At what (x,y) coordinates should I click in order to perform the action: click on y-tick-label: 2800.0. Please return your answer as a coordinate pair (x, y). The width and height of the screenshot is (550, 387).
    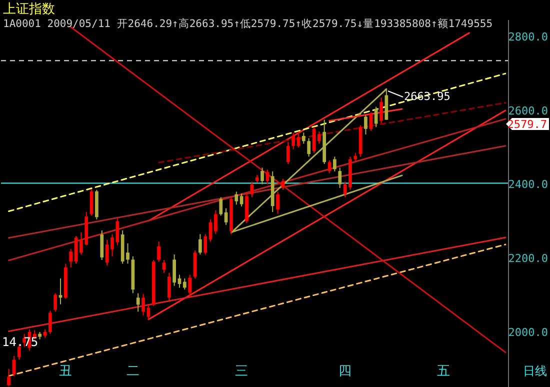
    Looking at the image, I should click on (528, 37).